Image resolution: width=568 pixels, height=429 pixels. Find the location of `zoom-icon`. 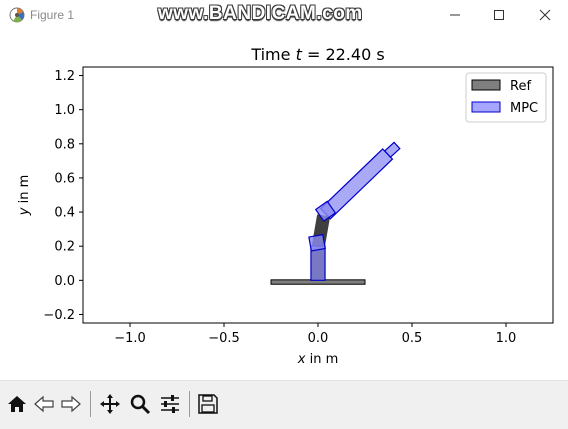

zoom-icon is located at coordinates (140, 404).